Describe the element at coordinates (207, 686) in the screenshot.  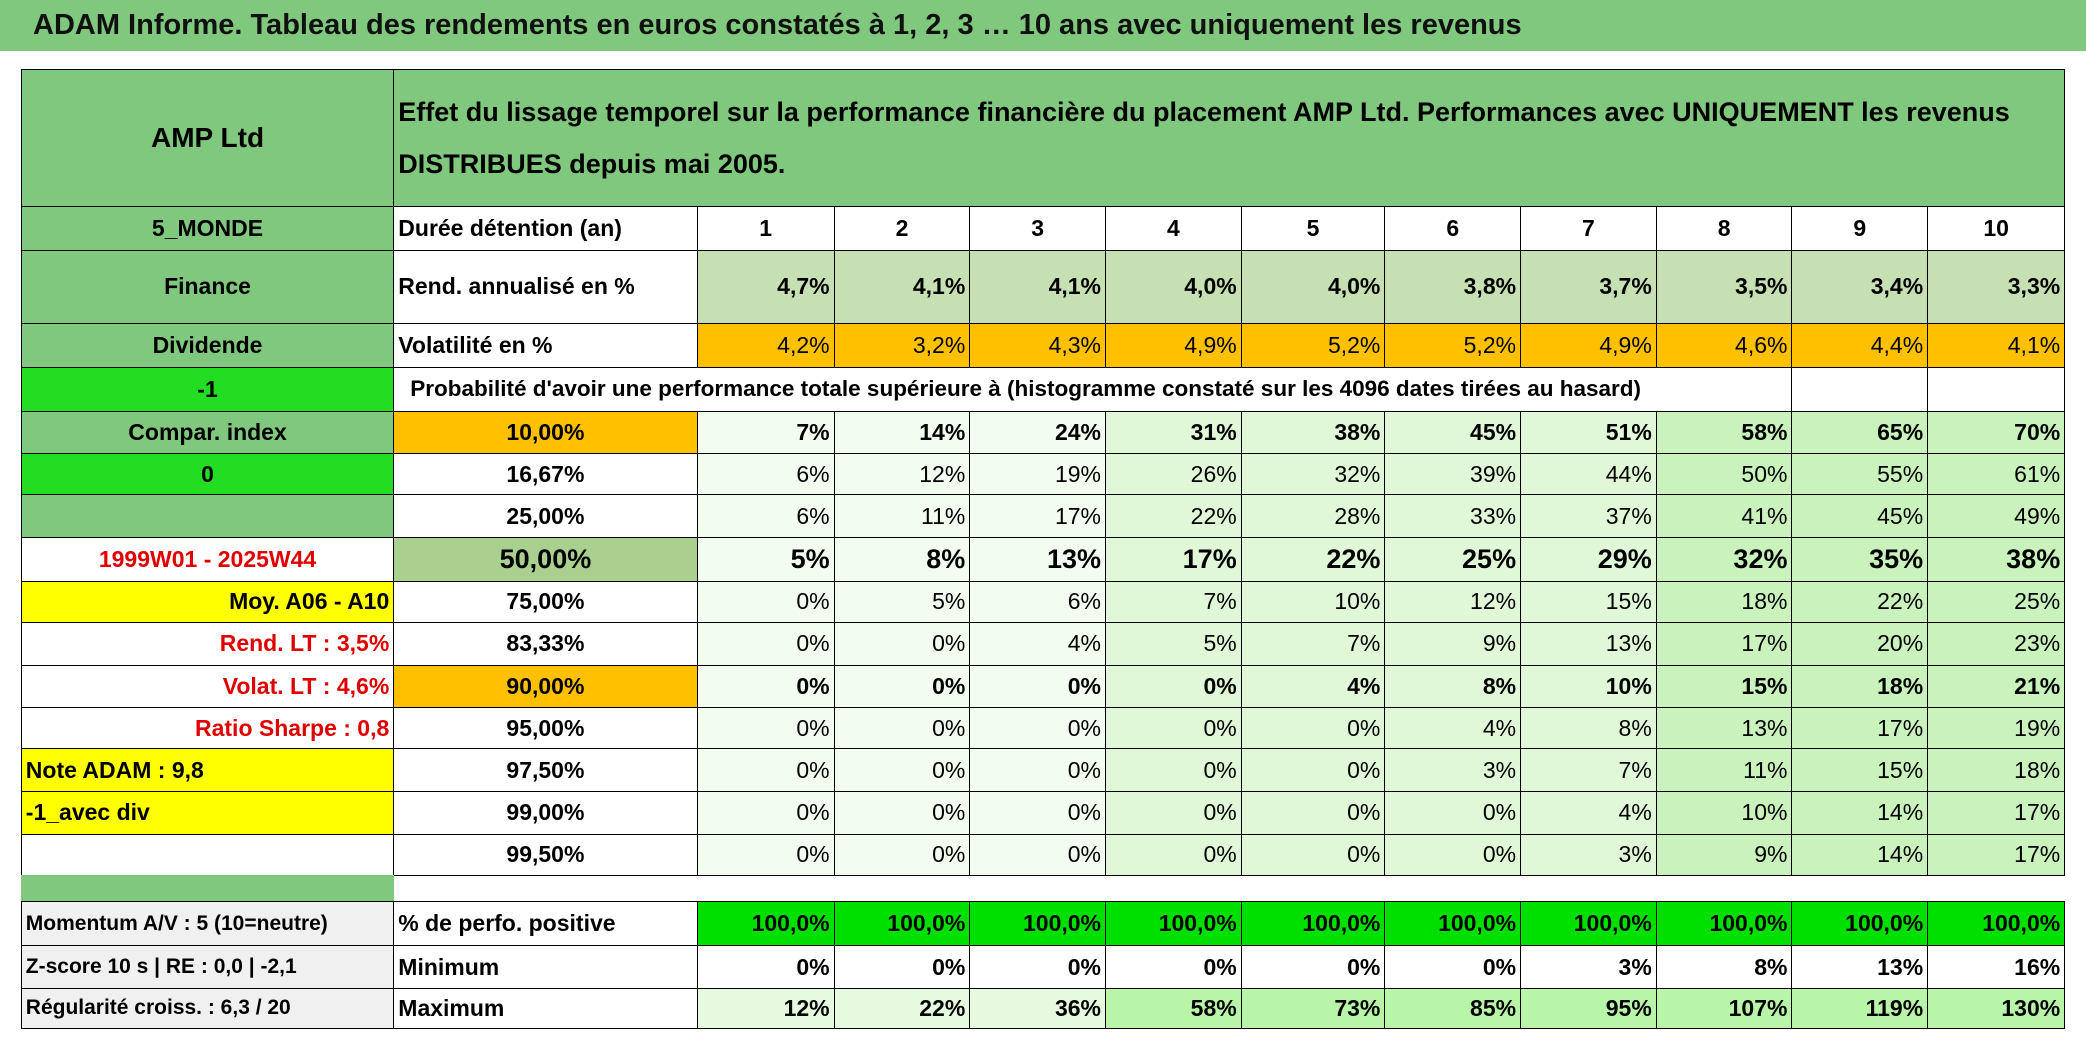
I see `row-label: Volat. LT : 4,6%` at that location.